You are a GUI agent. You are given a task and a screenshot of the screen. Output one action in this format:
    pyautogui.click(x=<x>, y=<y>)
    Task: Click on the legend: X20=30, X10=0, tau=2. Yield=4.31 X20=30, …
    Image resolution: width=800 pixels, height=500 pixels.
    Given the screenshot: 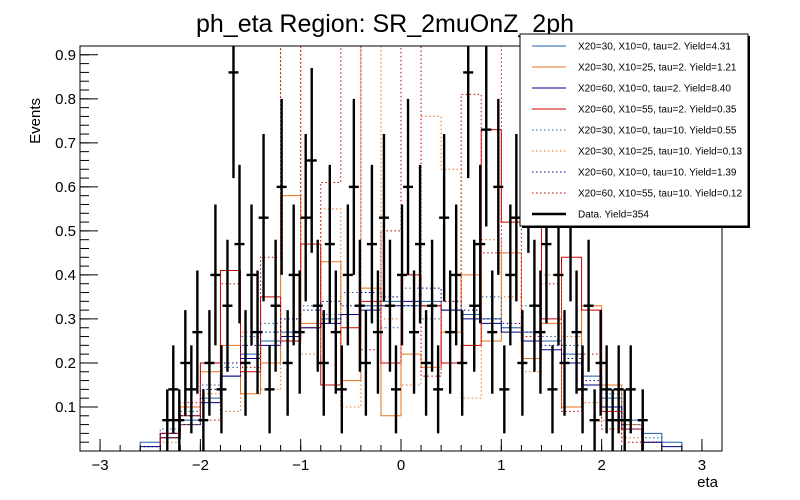 What is the action you would take?
    pyautogui.click(x=634, y=130)
    